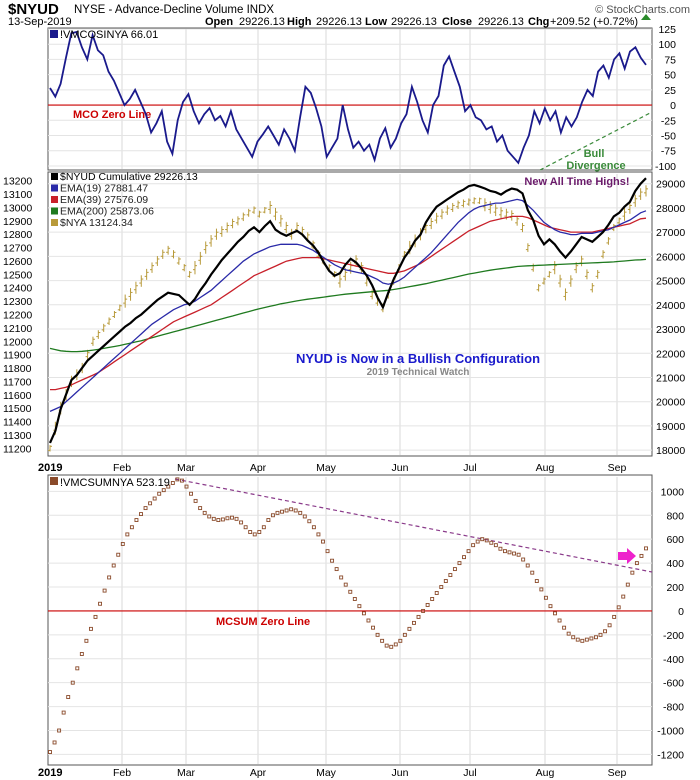 This screenshot has width=700, height=780. What do you see at coordinates (348, 305) in the screenshot?
I see `ema200-line` at bounding box center [348, 305].